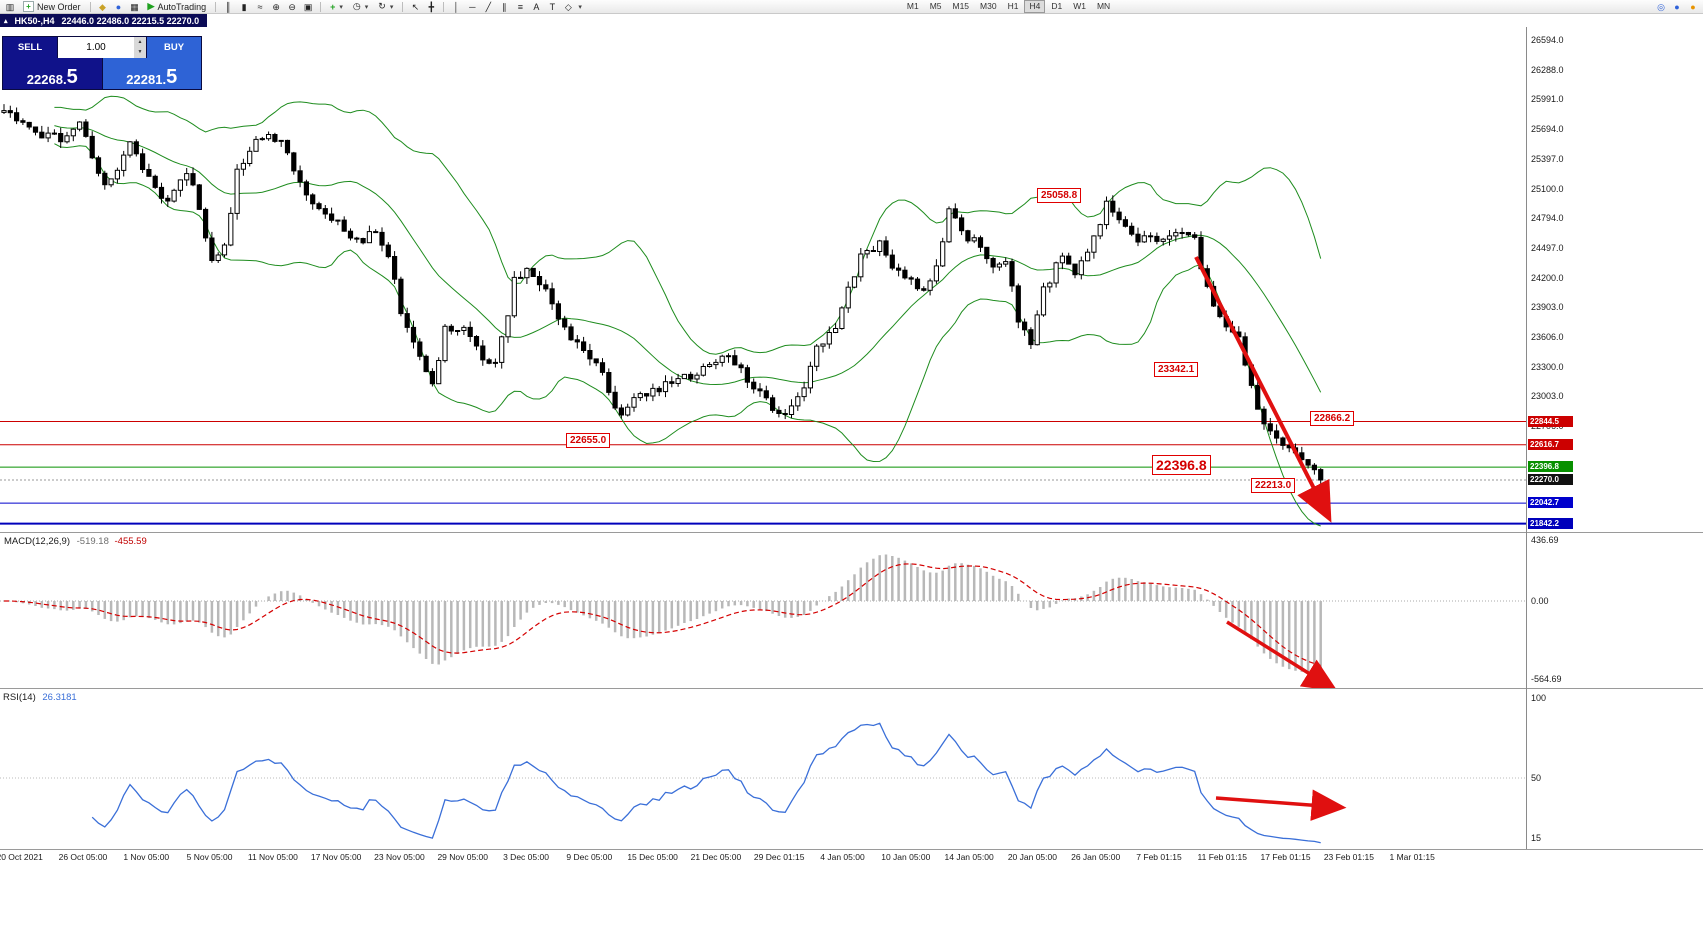 This screenshot has height=937, width=1703. I want to click on mailbox-icon: ▦, so click(134, 6).